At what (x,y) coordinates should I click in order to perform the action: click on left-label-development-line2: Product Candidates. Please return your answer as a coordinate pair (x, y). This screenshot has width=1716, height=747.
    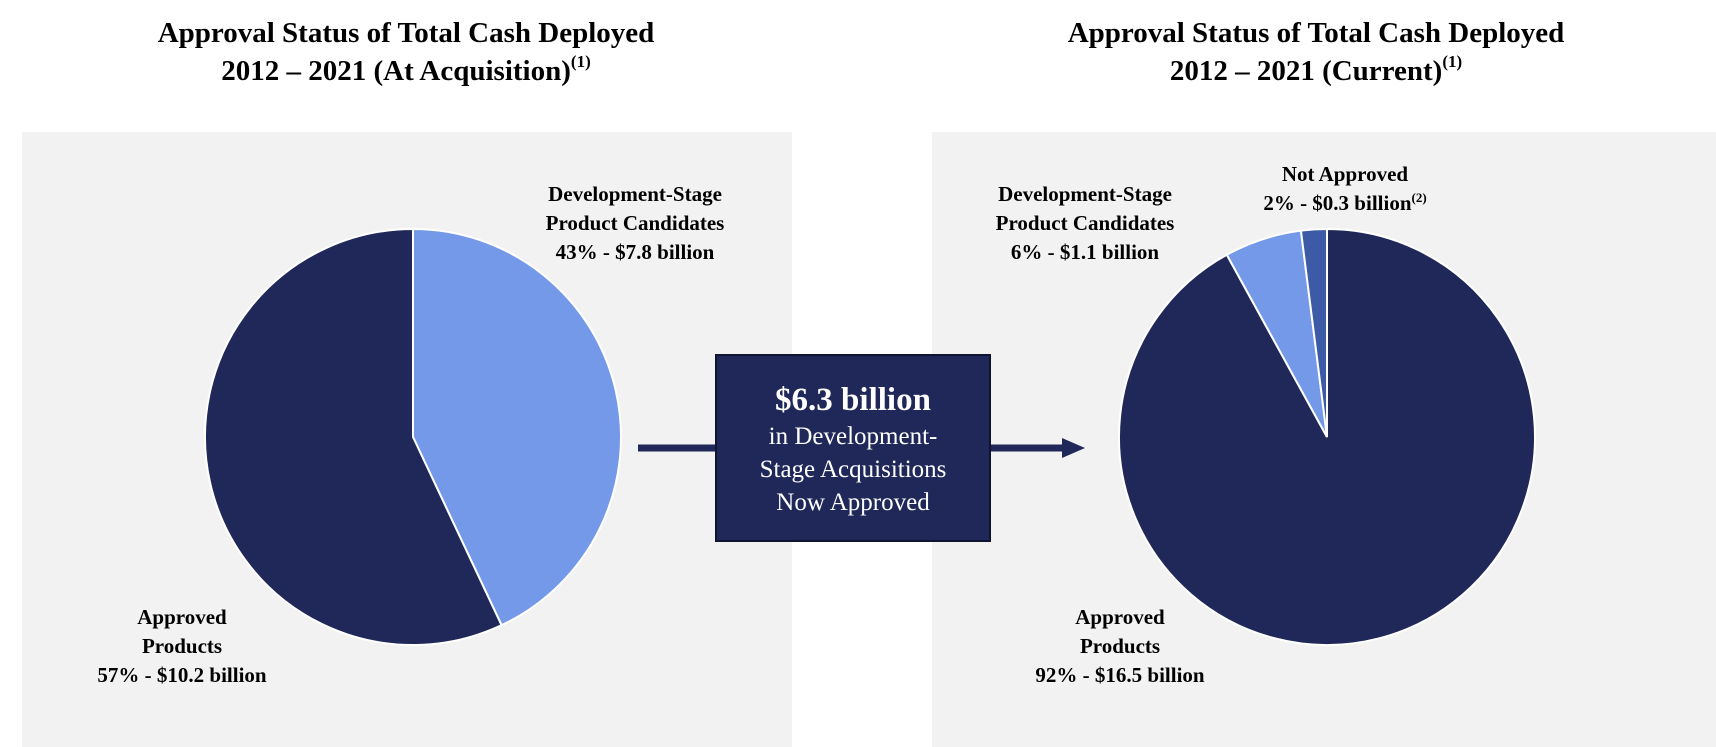
    Looking at the image, I should click on (635, 223).